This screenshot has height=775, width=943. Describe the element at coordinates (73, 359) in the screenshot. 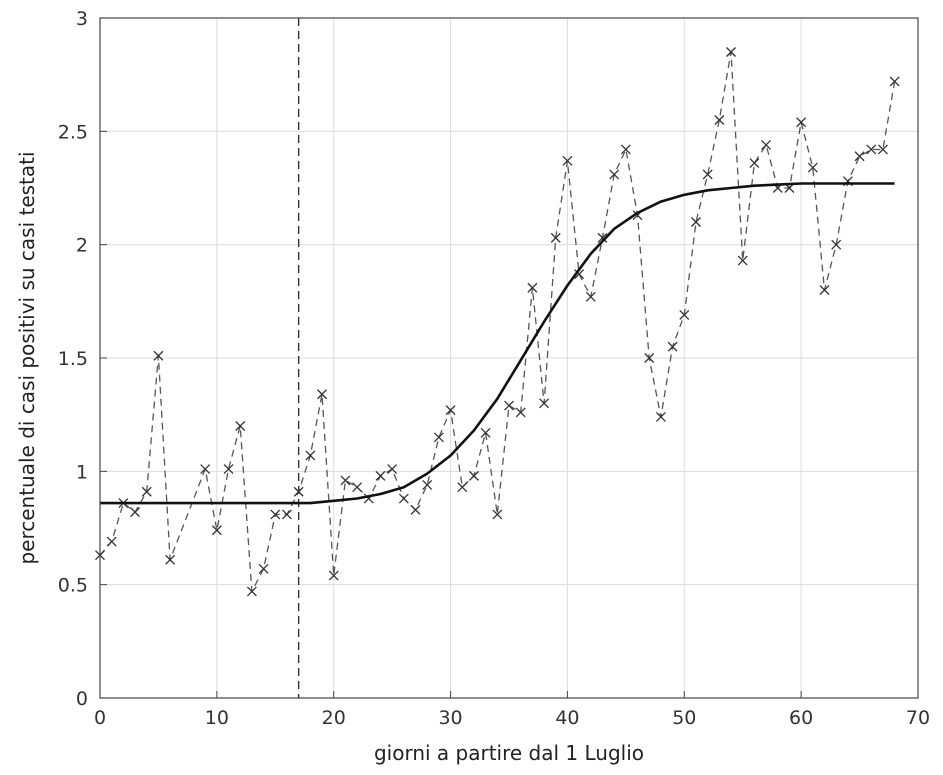

I see `y-tick-label: 1.5` at that location.